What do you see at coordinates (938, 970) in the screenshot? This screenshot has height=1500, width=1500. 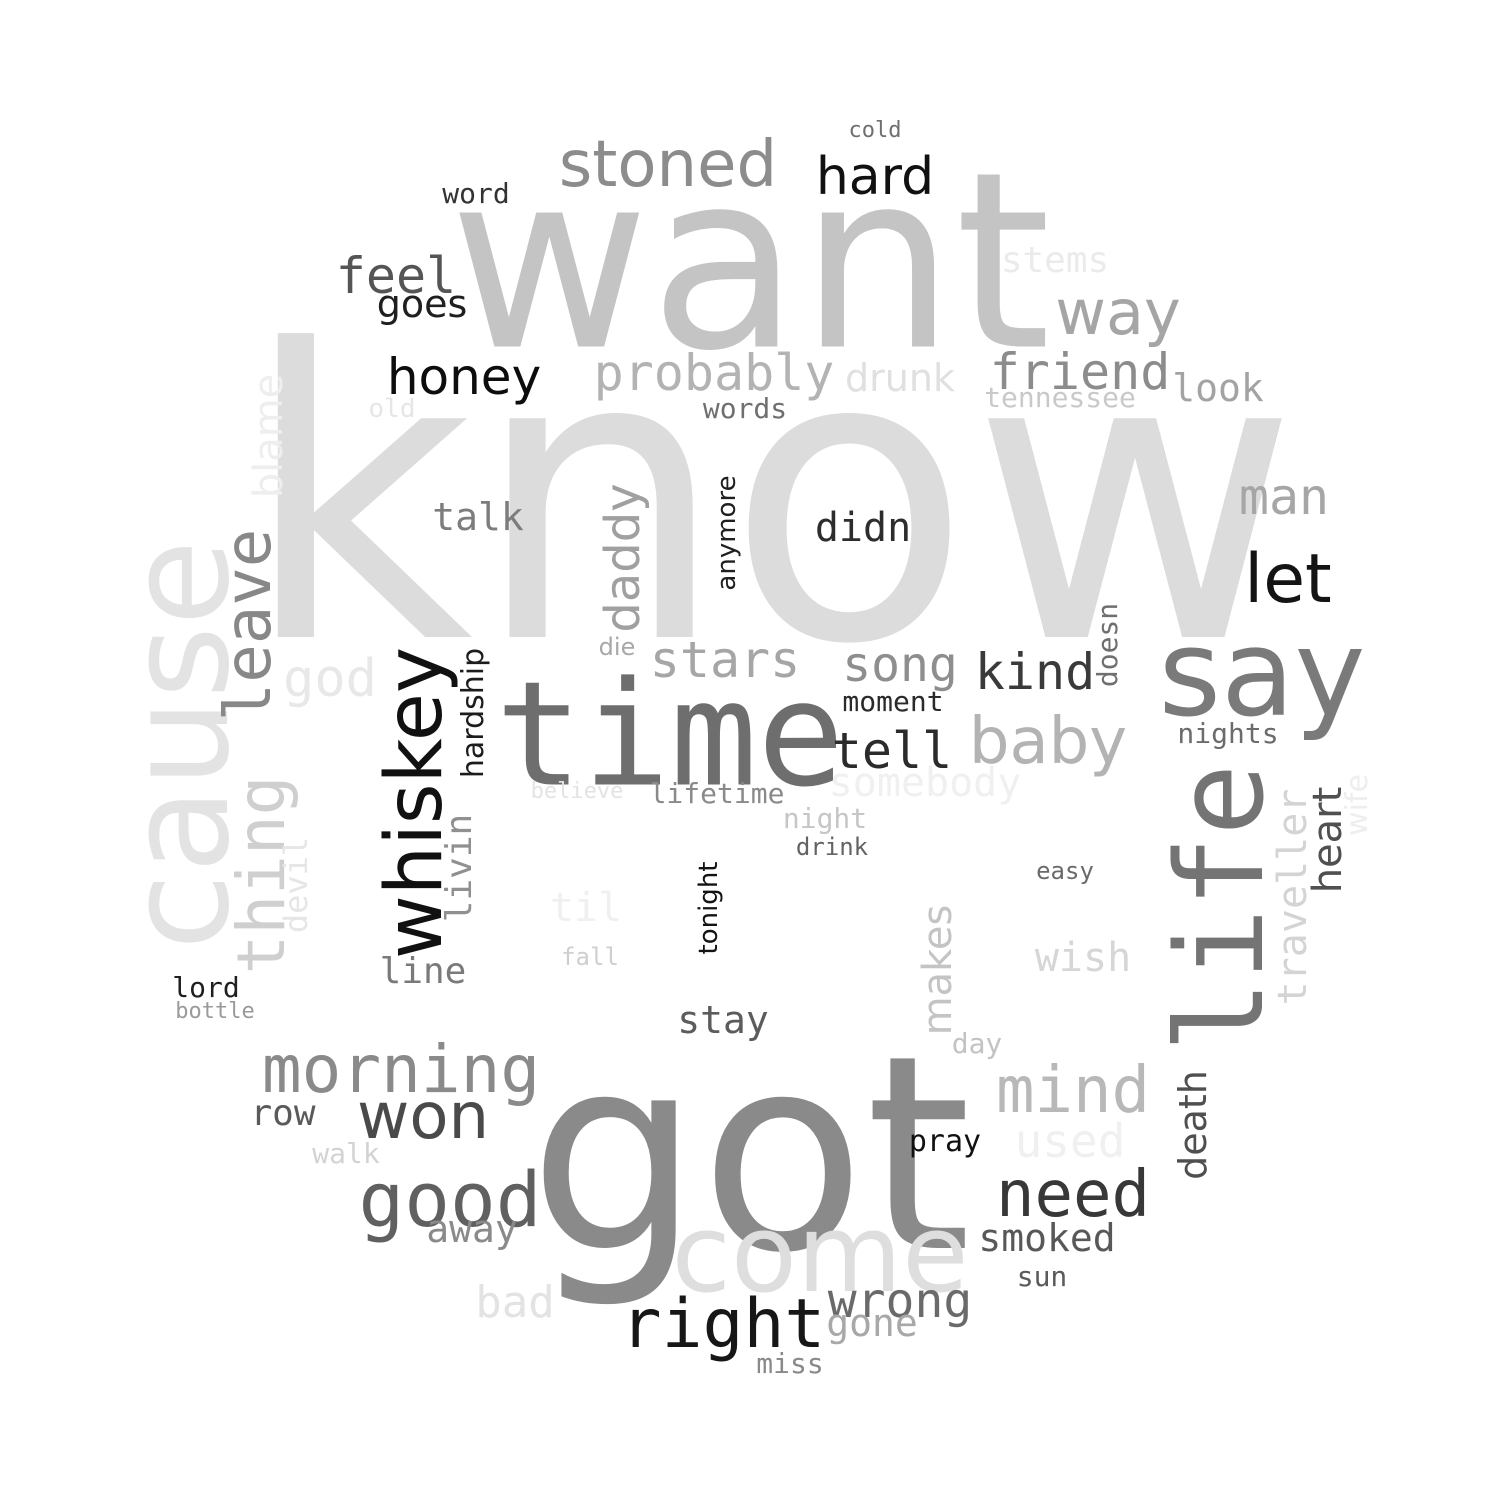 I see `word-makes: makes` at bounding box center [938, 970].